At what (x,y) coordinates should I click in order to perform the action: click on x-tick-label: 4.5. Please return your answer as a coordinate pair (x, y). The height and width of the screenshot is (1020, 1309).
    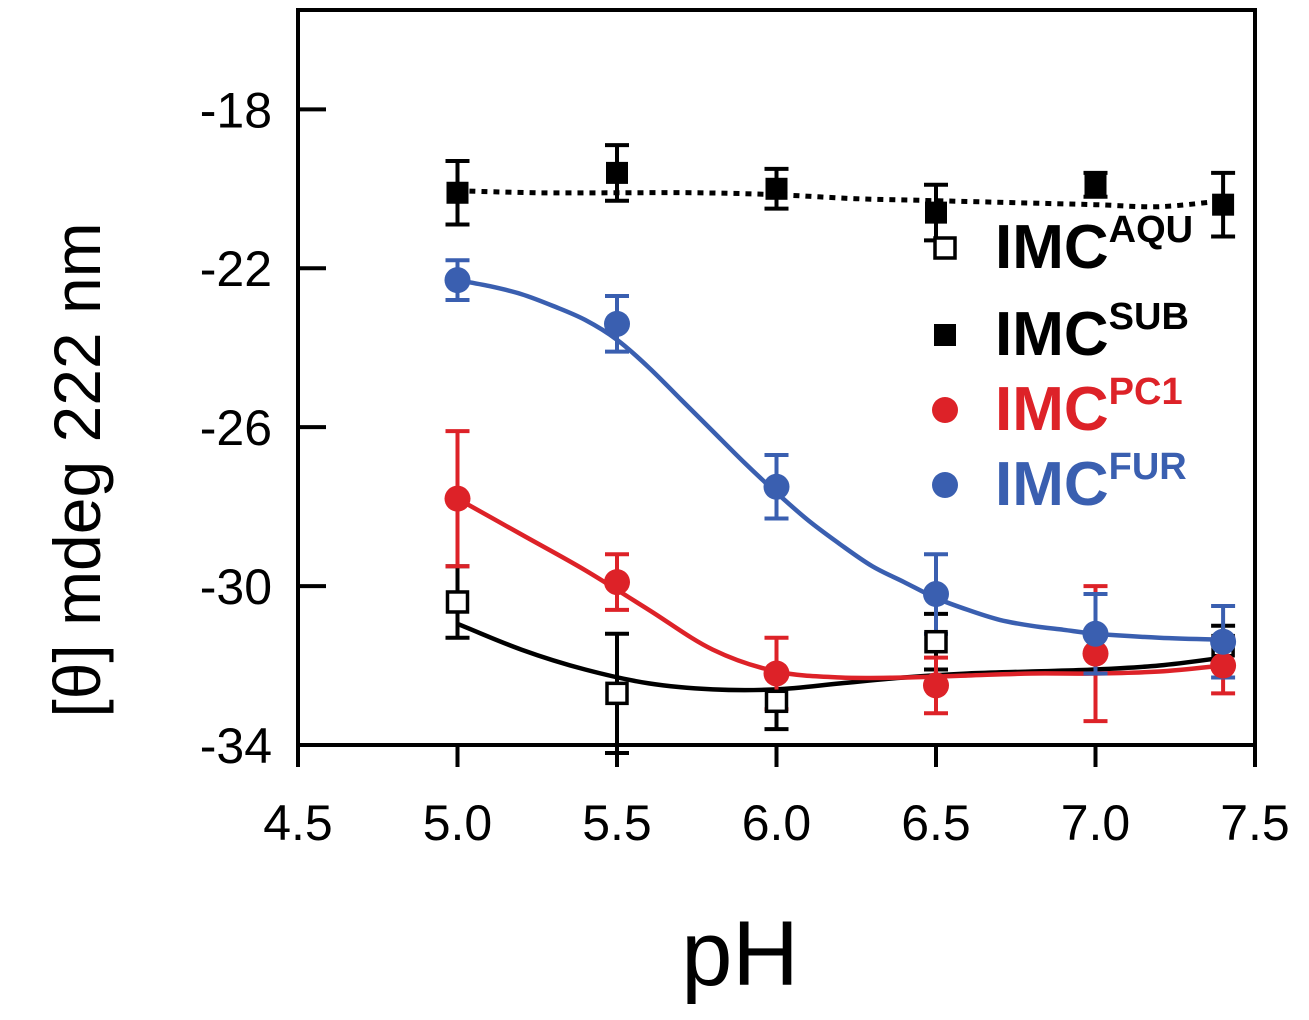
    Looking at the image, I should click on (298, 823).